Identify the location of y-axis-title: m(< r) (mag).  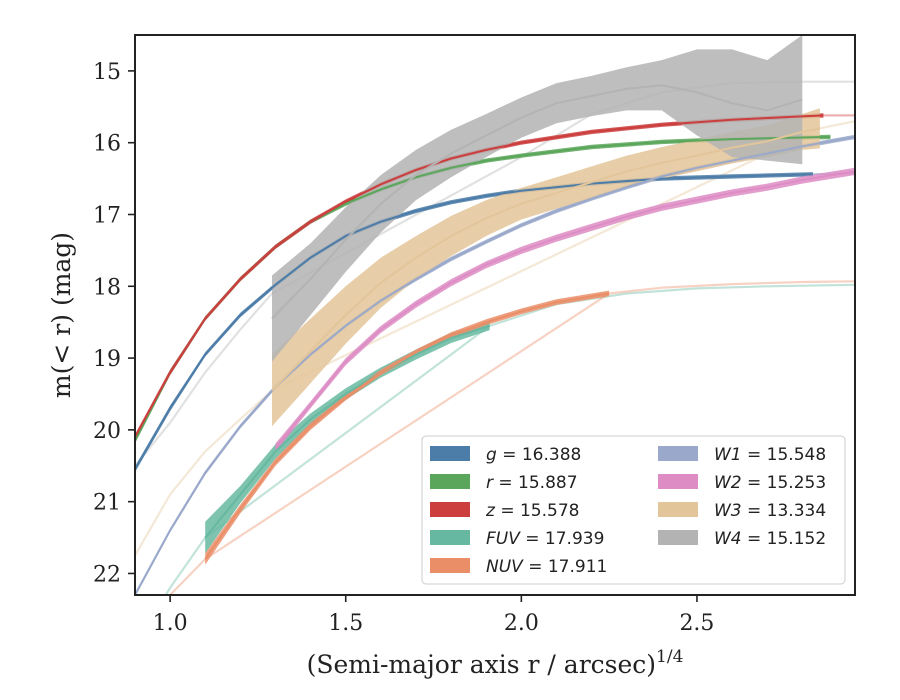
(61, 315).